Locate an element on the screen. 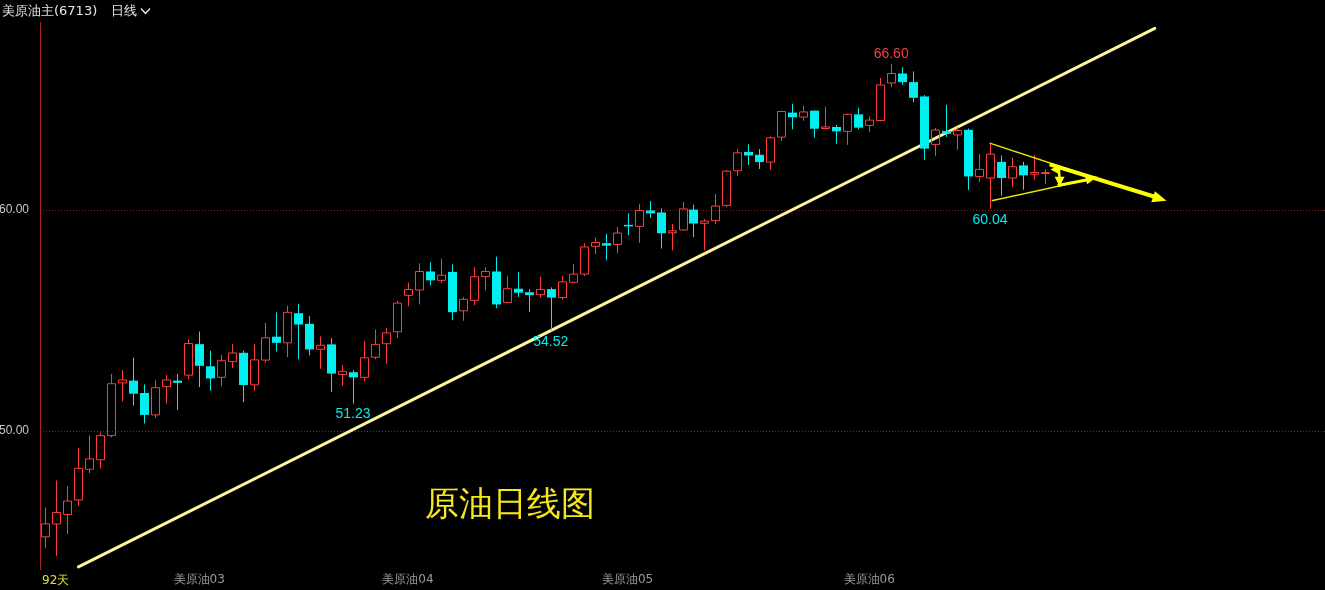  x-tick-label: 美原油06 is located at coordinates (869, 579).